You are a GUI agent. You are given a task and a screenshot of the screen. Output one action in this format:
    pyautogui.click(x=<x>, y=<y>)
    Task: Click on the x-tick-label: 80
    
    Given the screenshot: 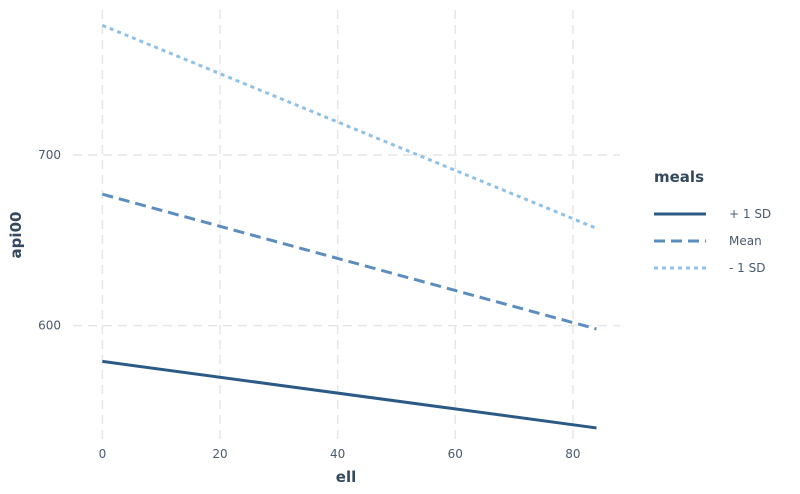 What is the action you would take?
    pyautogui.click(x=572, y=454)
    